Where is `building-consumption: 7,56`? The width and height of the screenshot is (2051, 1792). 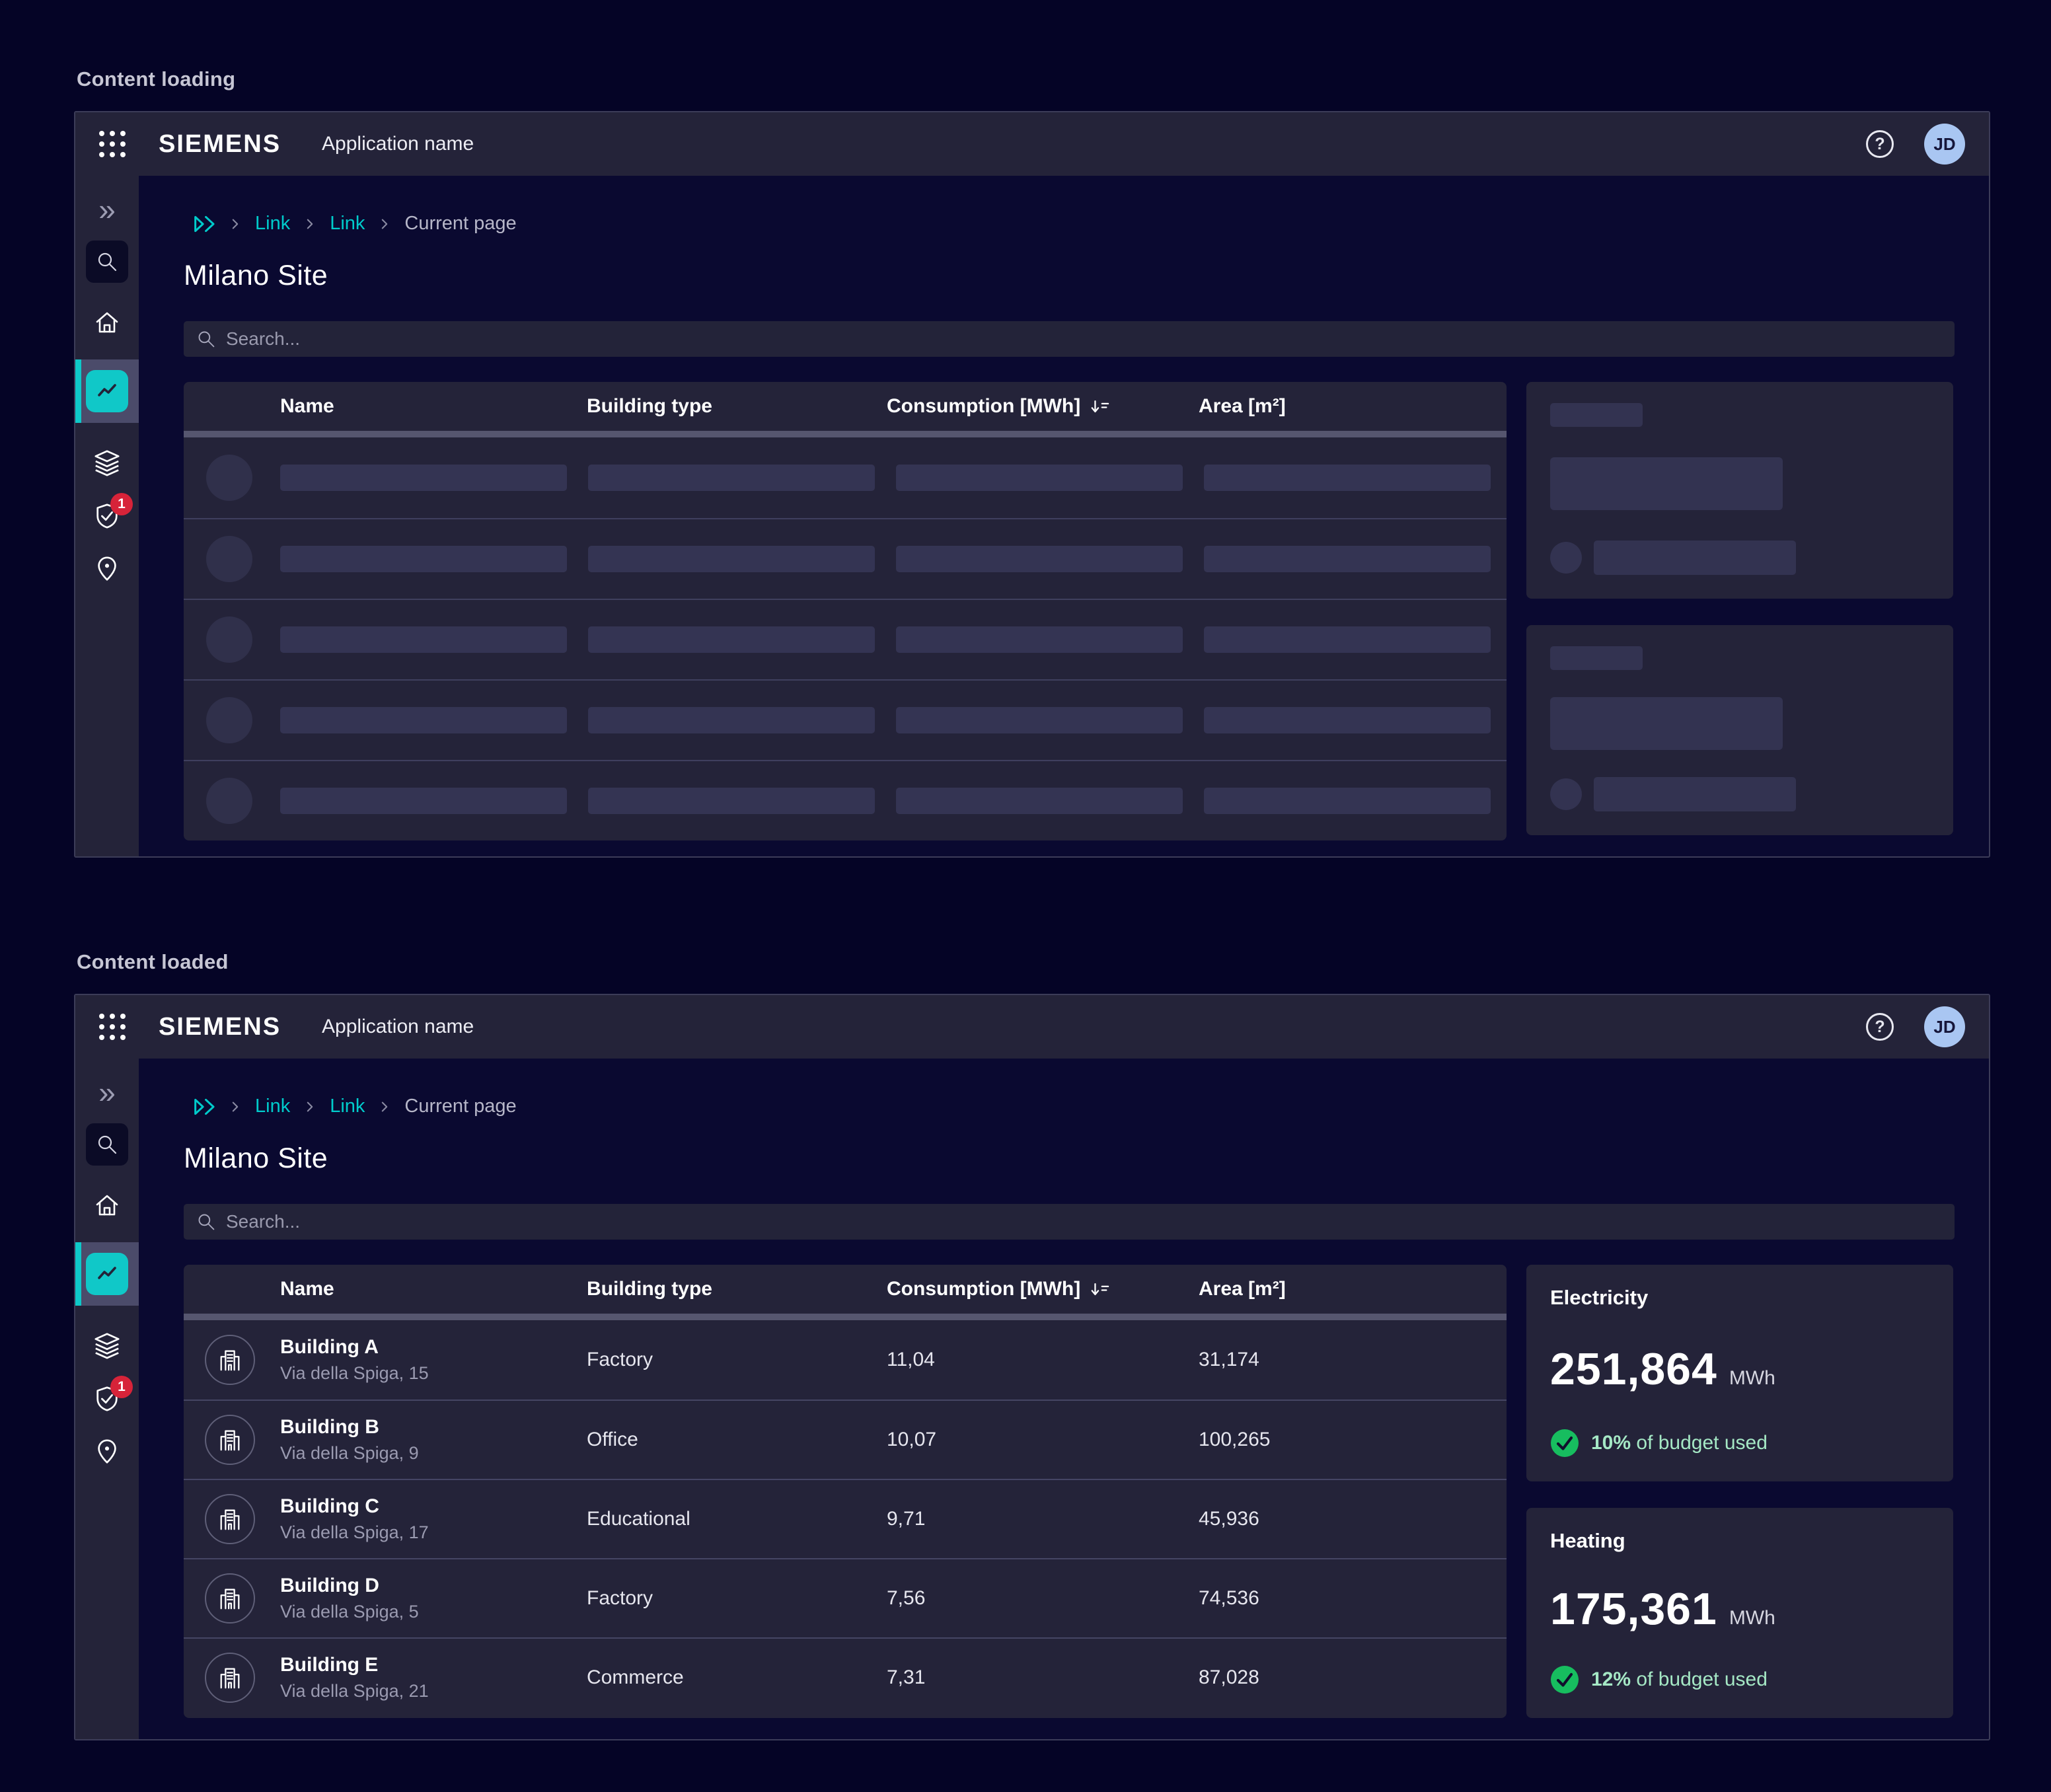
building-consumption: 7,56 is located at coordinates (906, 1598).